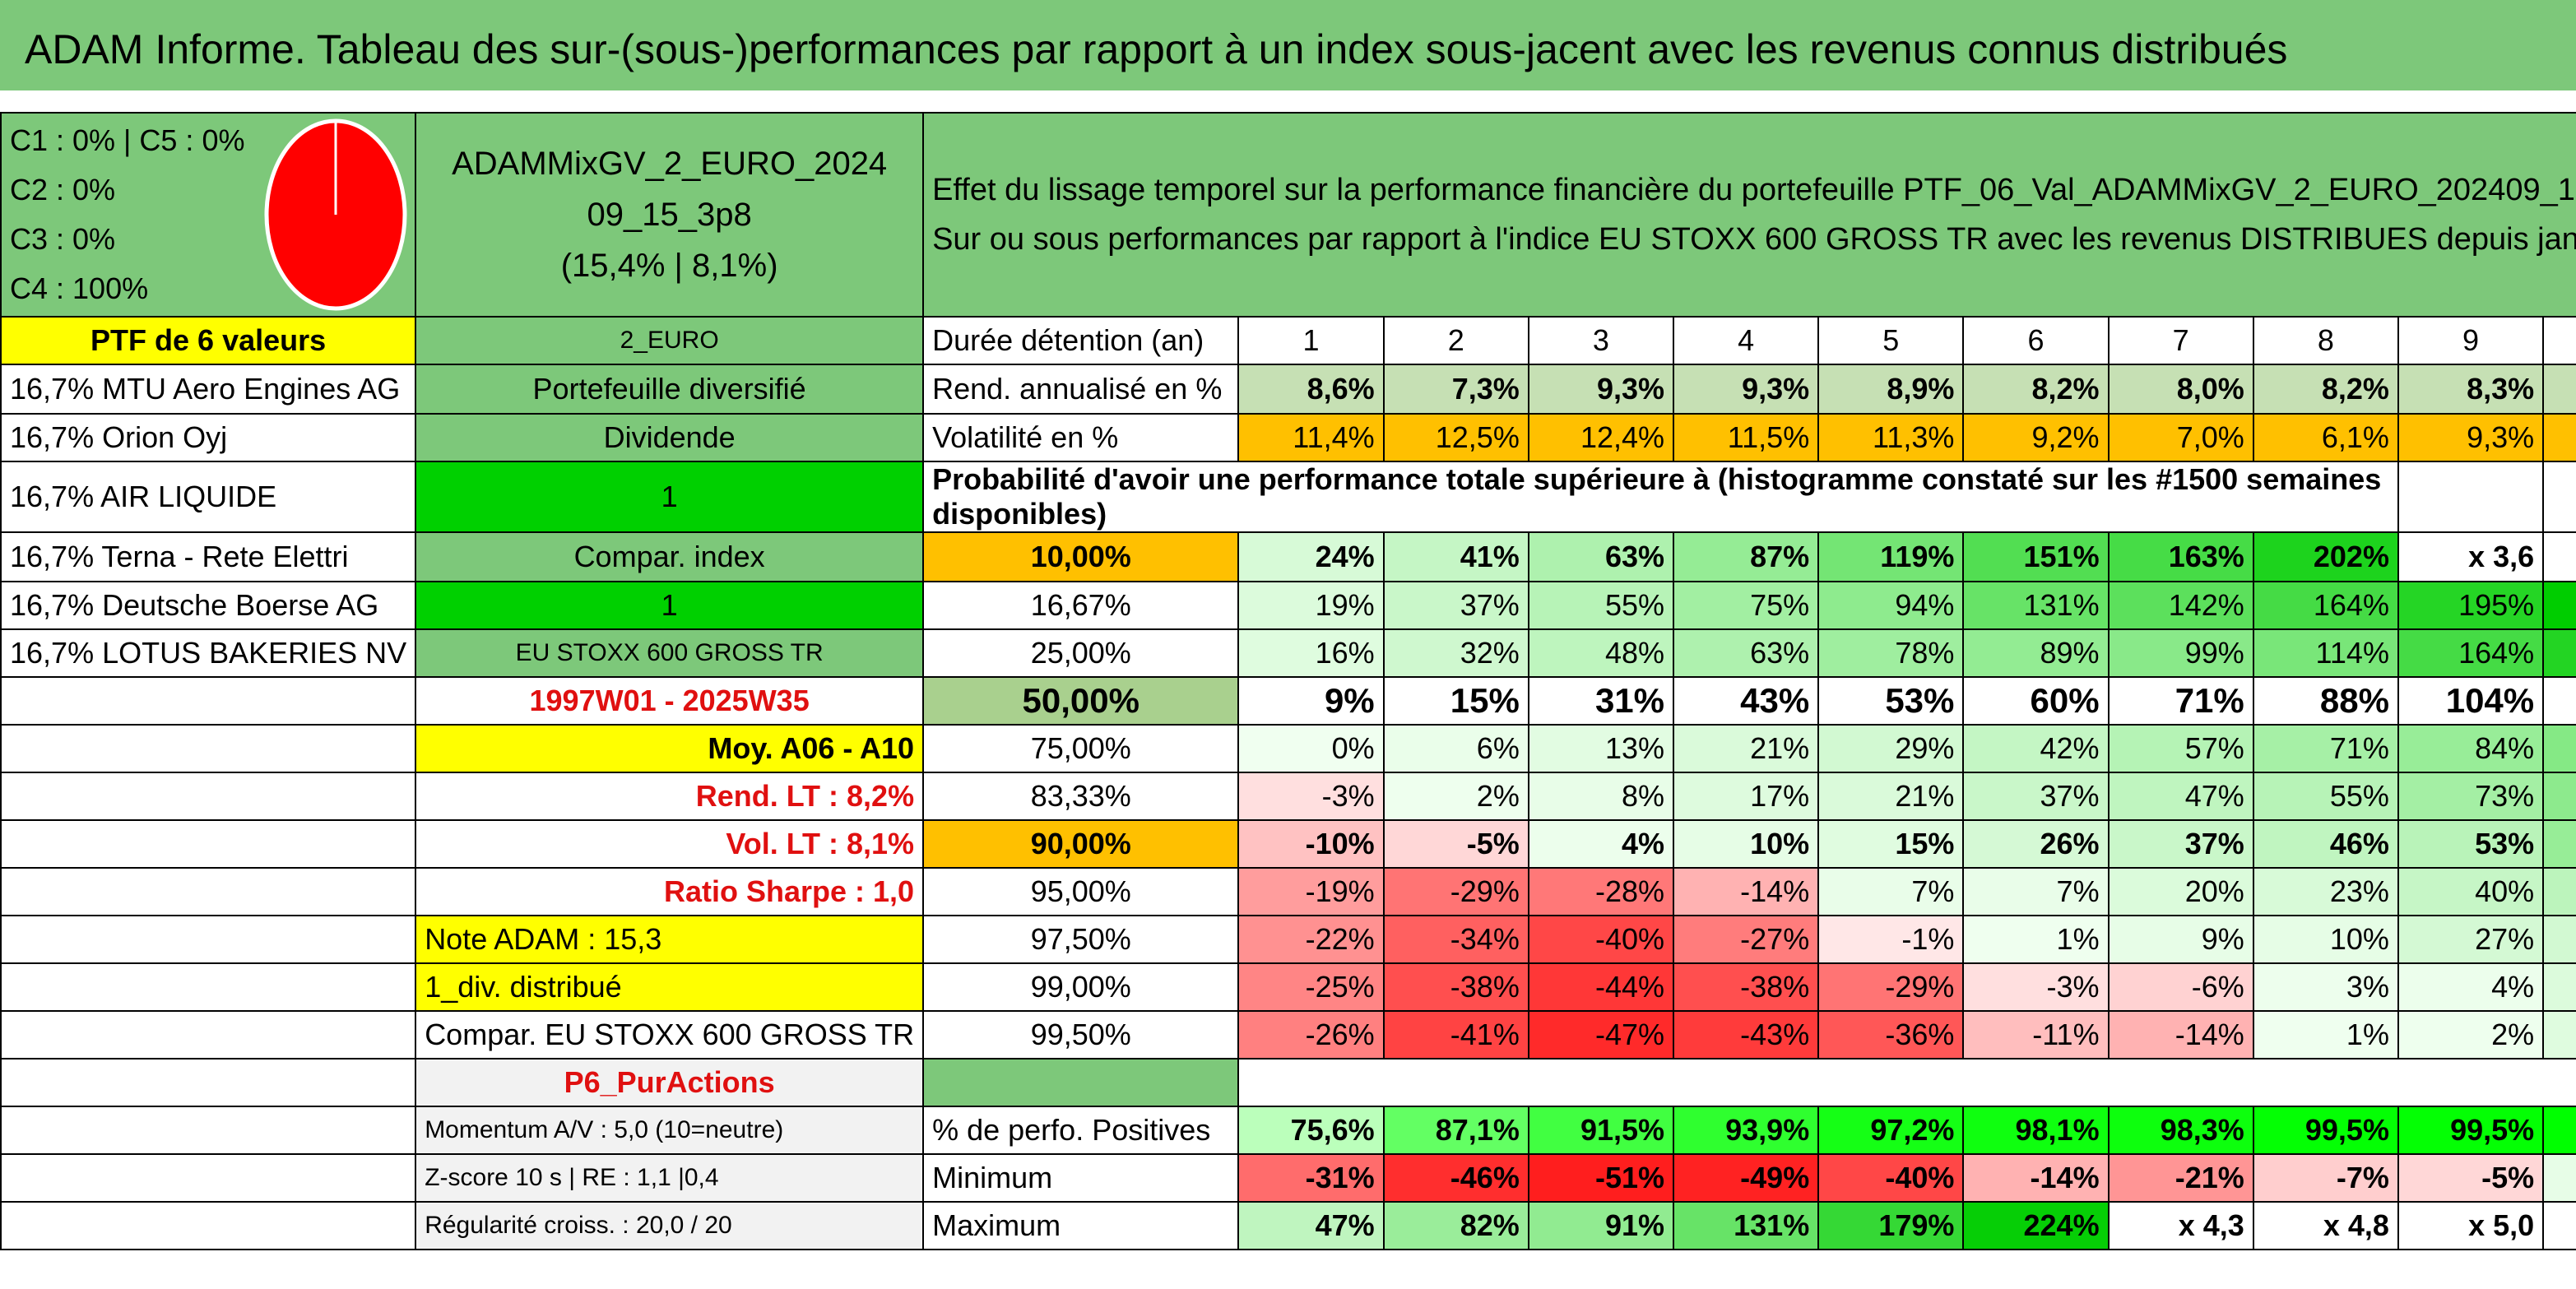  Describe the element at coordinates (1601, 796) in the screenshot. I see `probability-value: 8%` at that location.